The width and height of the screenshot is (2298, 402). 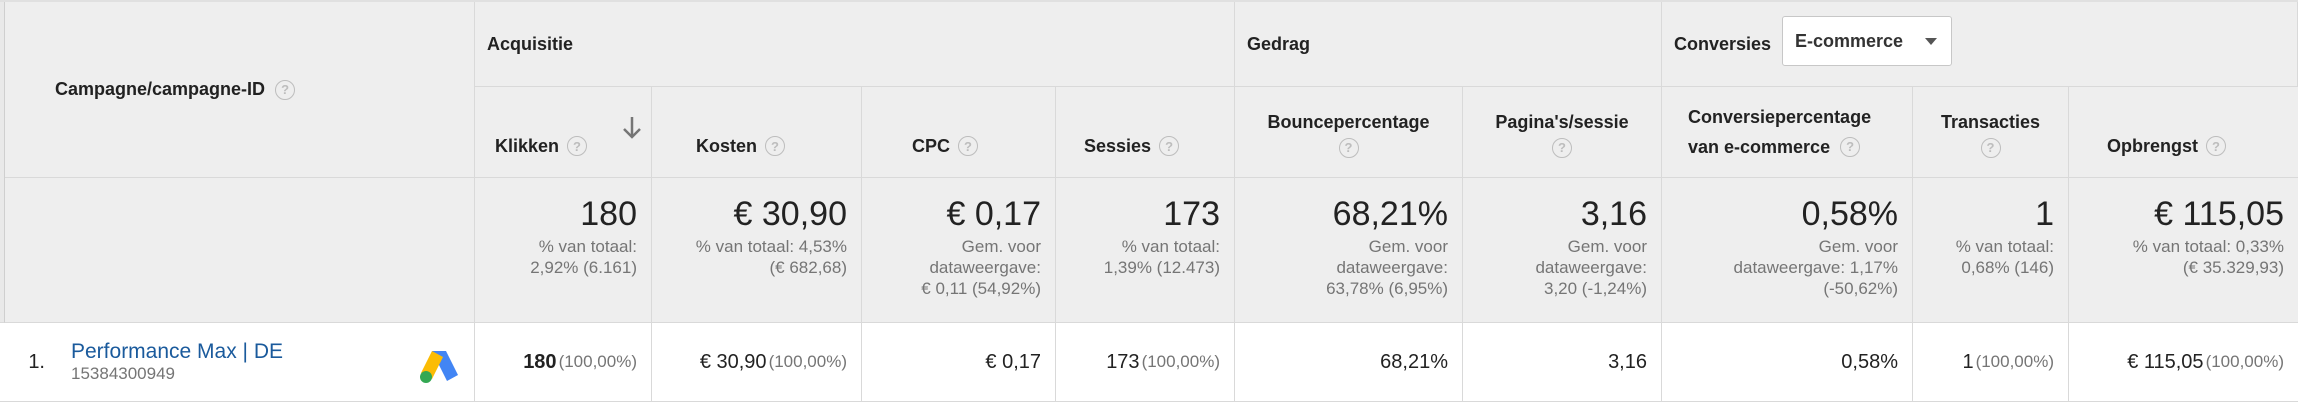 What do you see at coordinates (1858, 246) in the screenshot?
I see `totals-conversie-sub: Gem. voor` at bounding box center [1858, 246].